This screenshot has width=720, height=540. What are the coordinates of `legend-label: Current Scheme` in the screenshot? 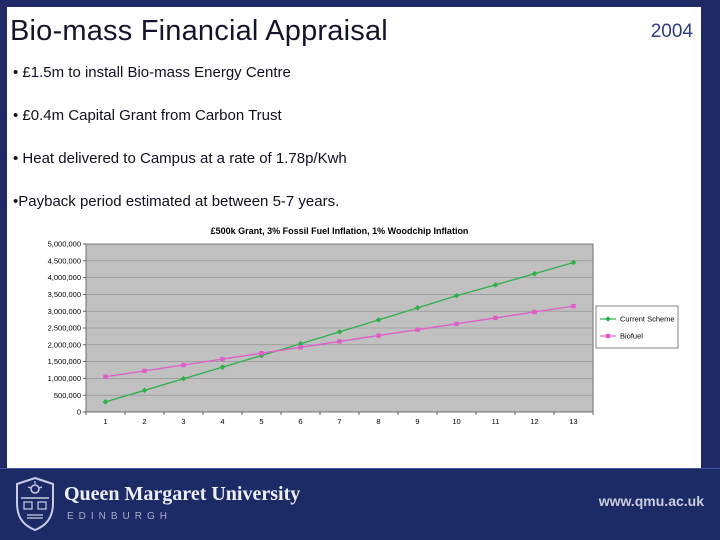 It's located at (647, 319).